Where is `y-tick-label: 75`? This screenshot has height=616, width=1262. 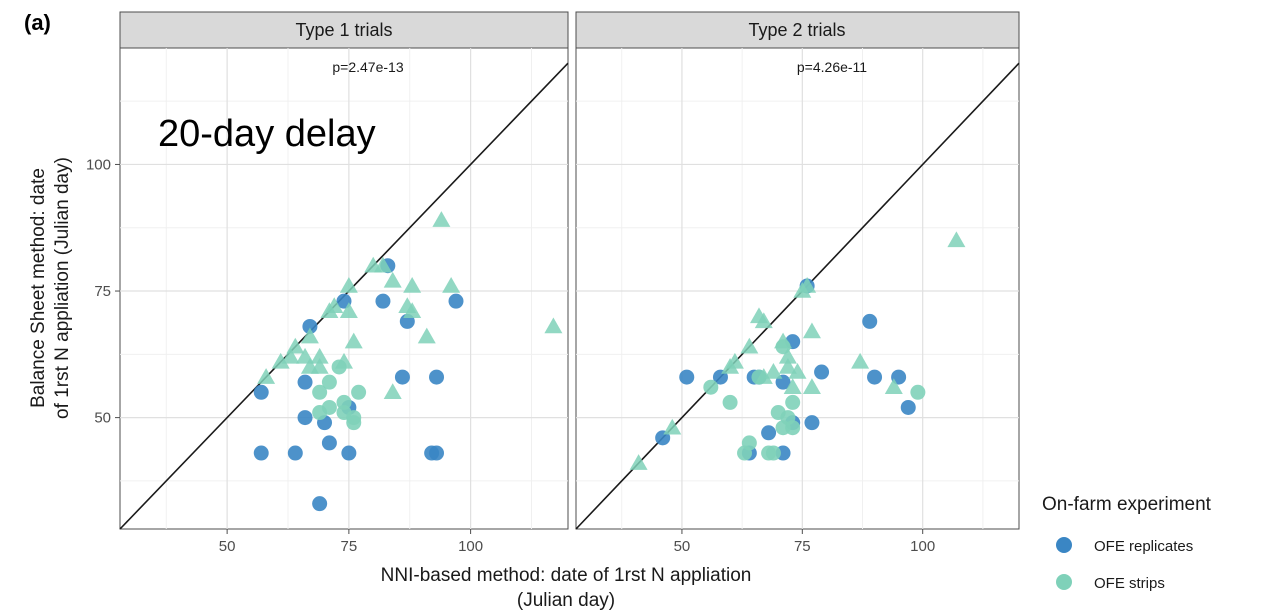
y-tick-label: 75 is located at coordinates (102, 291).